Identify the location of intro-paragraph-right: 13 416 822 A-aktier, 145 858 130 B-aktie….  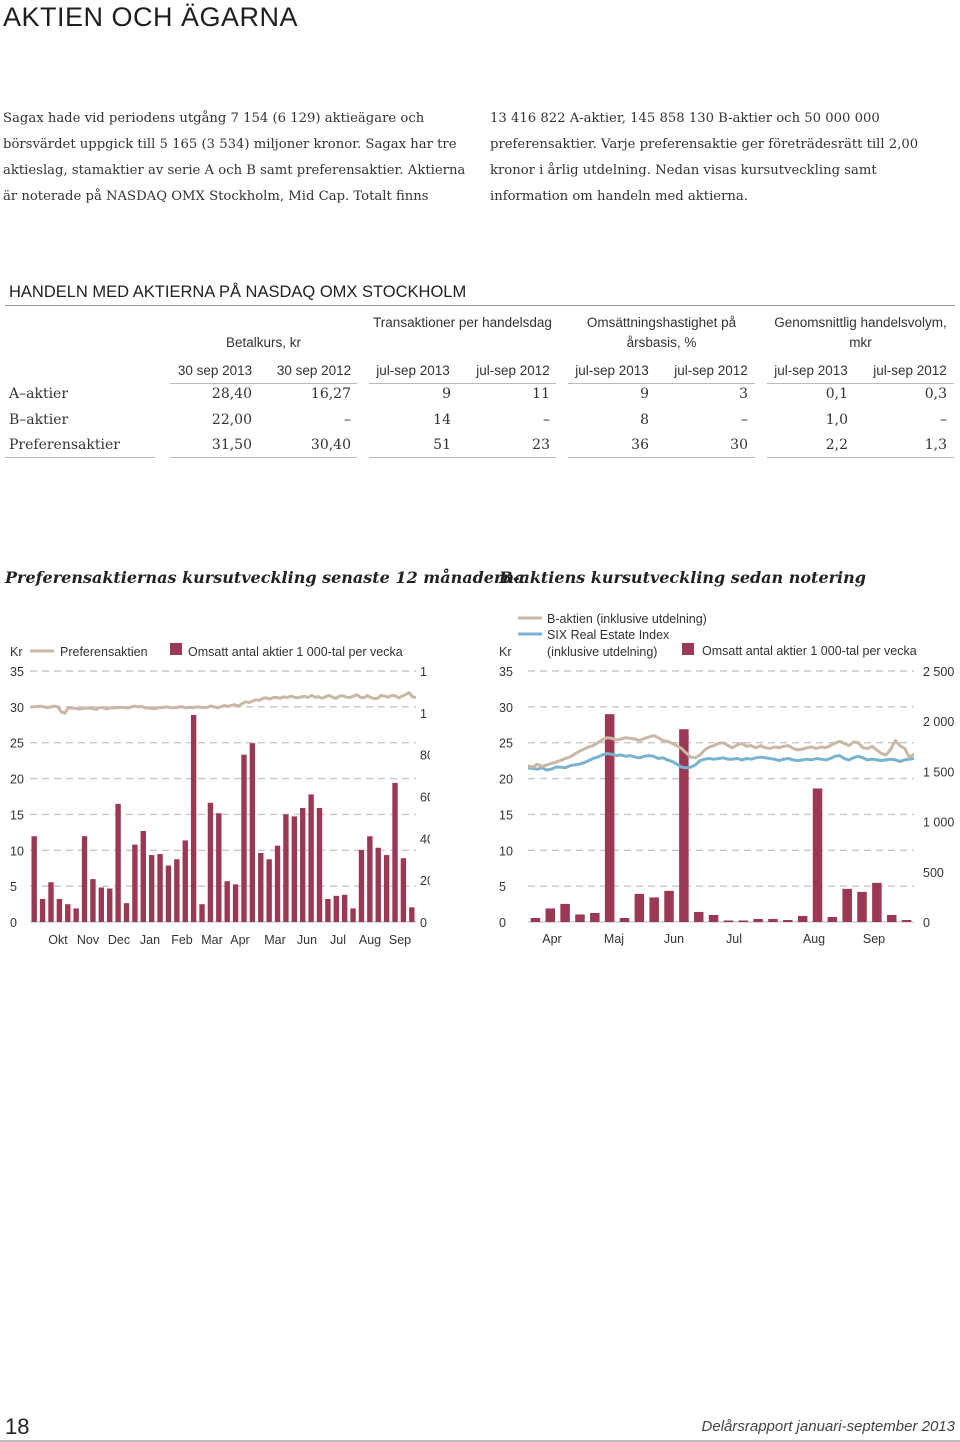
(704, 157).